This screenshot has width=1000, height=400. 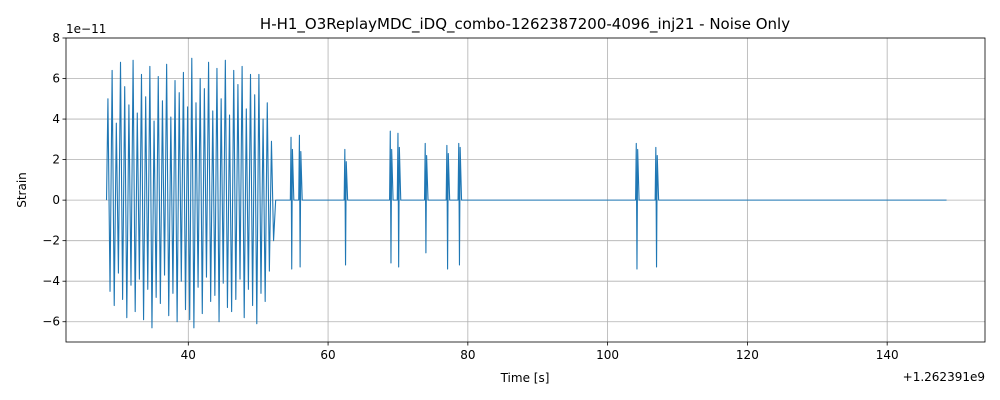 I want to click on x-tick-label: 100, so click(x=607, y=355).